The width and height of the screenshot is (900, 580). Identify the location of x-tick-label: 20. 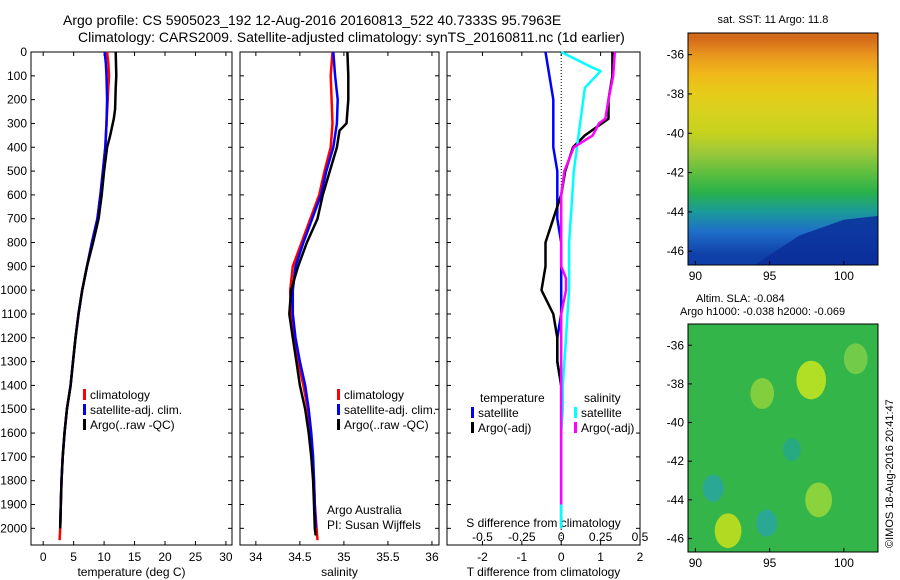
(165, 557).